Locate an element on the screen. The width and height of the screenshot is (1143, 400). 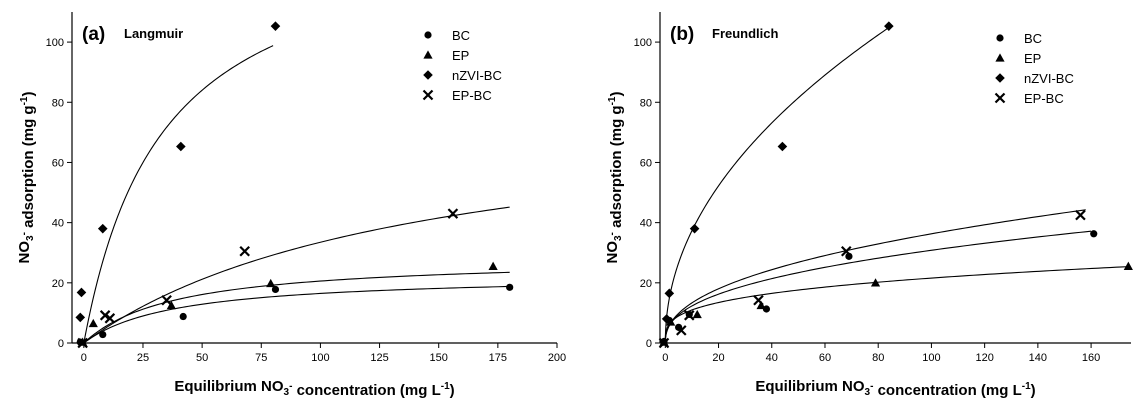
x-tick-label: 120 is located at coordinates (984, 358).